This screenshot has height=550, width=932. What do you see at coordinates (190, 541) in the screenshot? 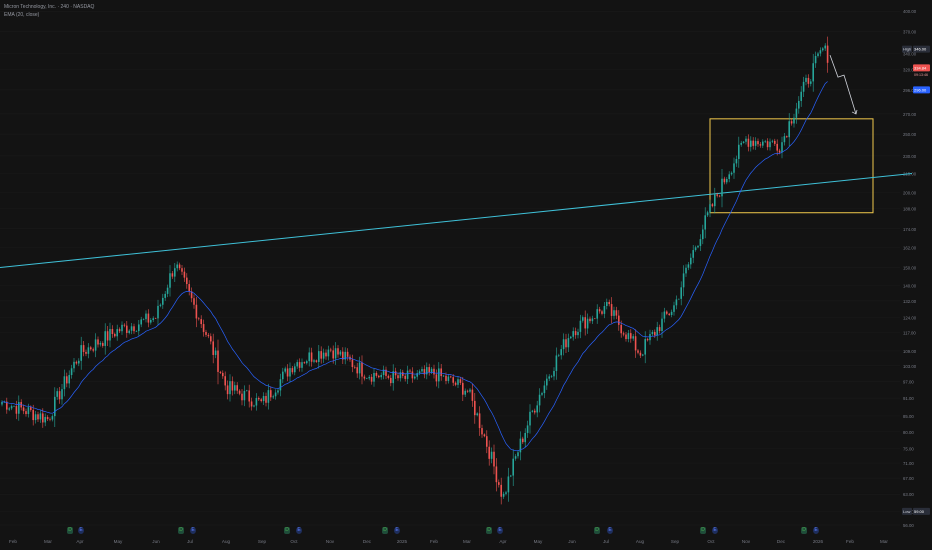
I see `x-tick-label: Jul` at bounding box center [190, 541].